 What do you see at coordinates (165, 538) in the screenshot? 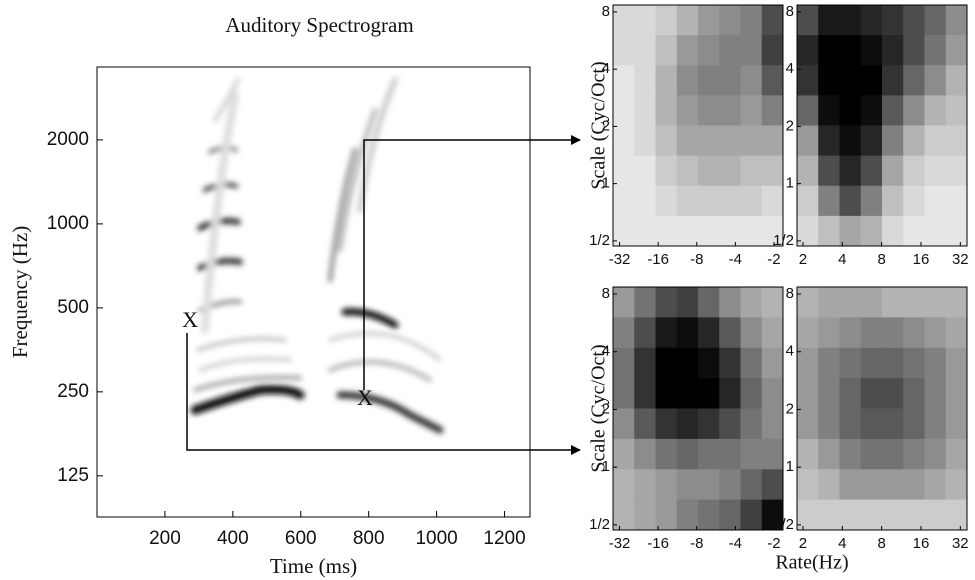
I see `x-tick-label: 200` at bounding box center [165, 538].